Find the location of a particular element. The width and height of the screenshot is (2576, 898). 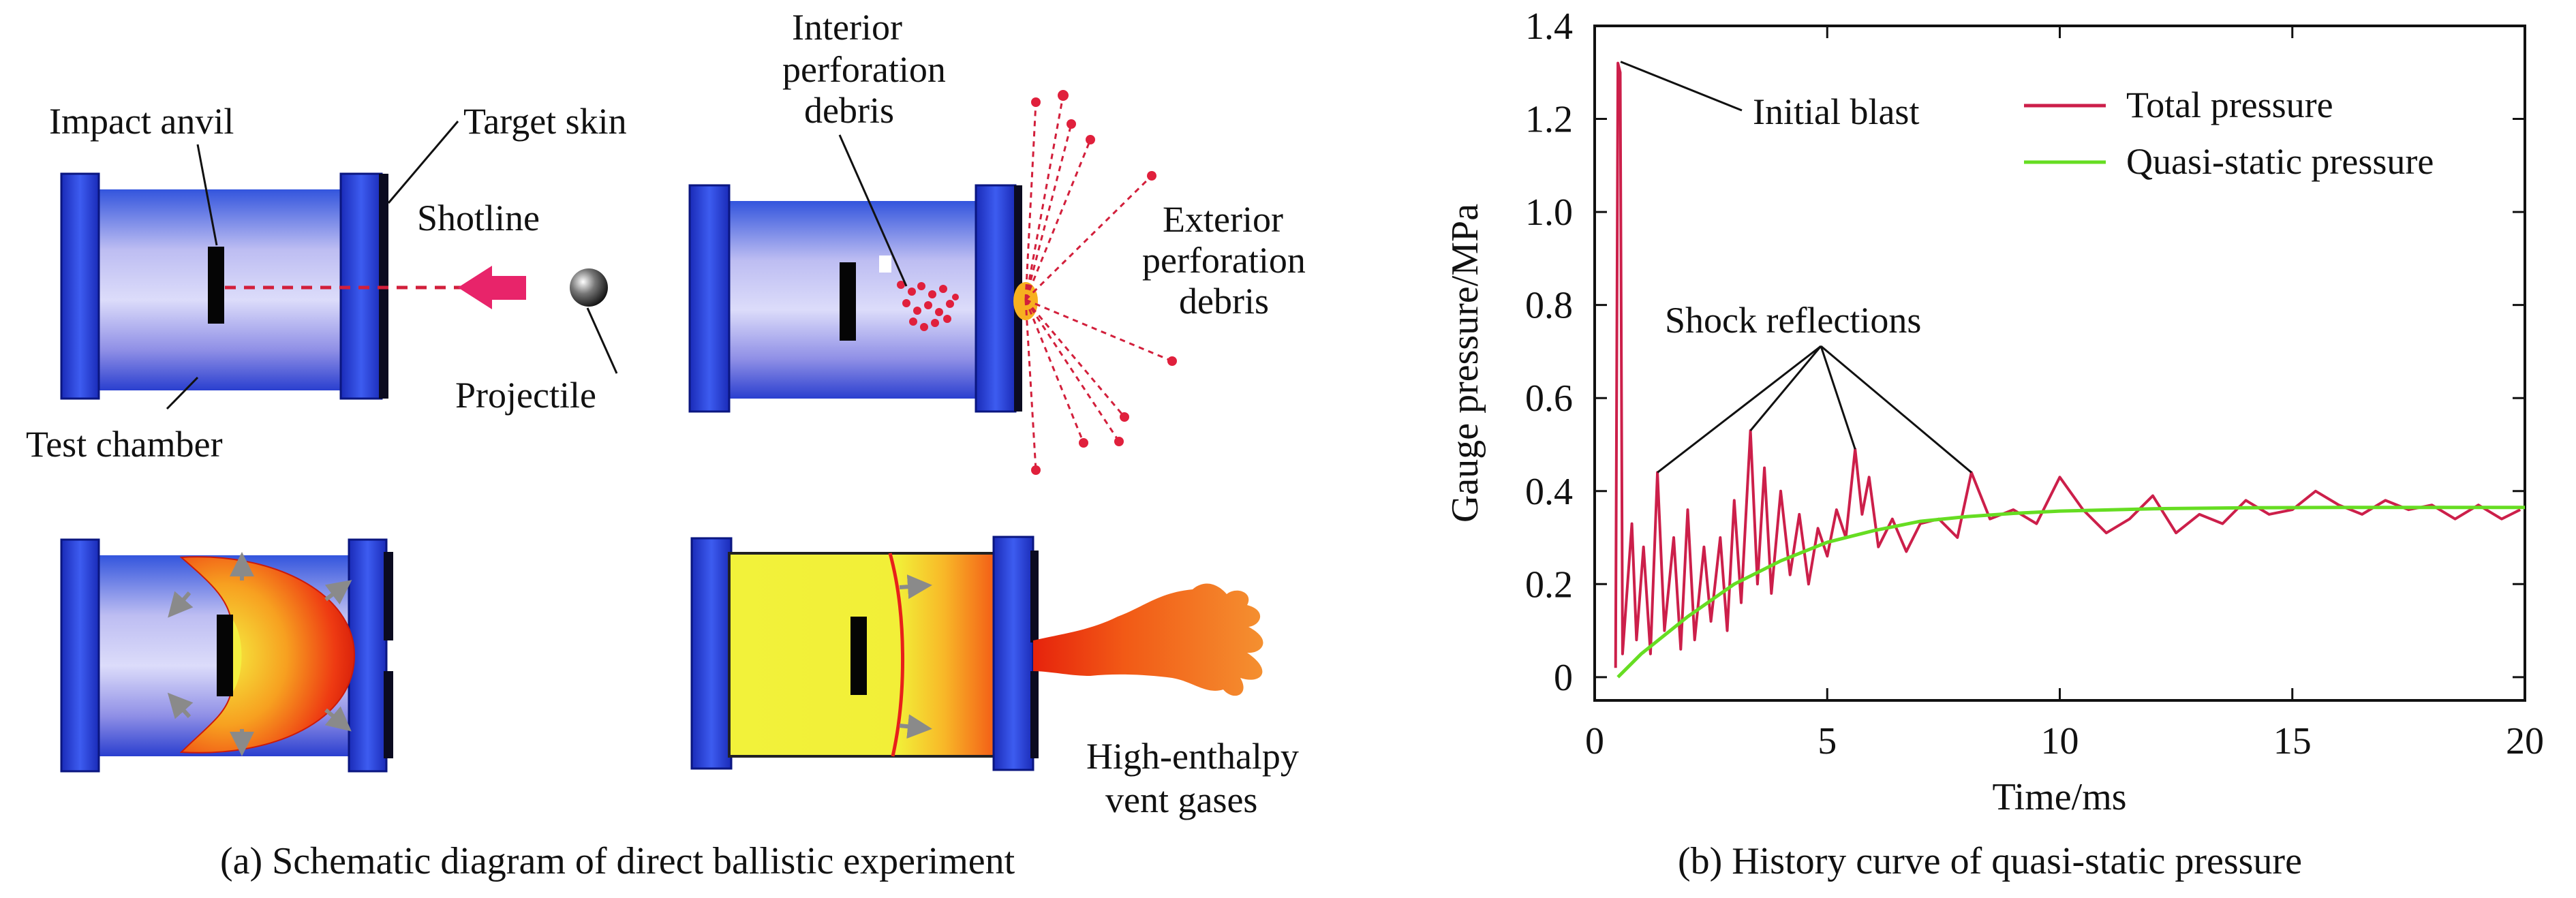

chart-legend: Total pressure Quasi-static pressure is located at coordinates (2229, 133).